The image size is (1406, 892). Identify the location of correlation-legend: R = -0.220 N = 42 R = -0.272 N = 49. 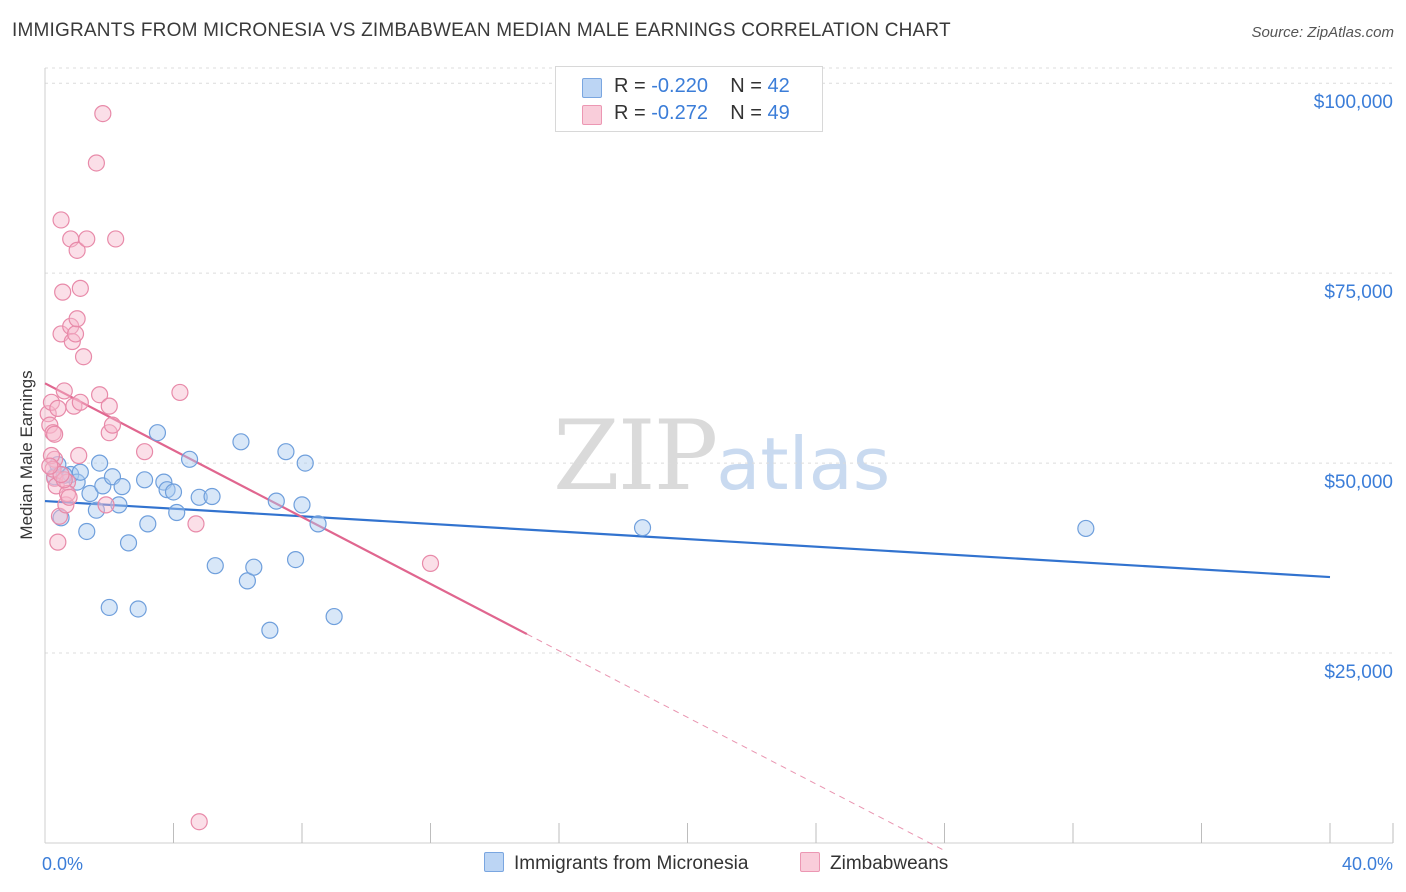
(689, 99).